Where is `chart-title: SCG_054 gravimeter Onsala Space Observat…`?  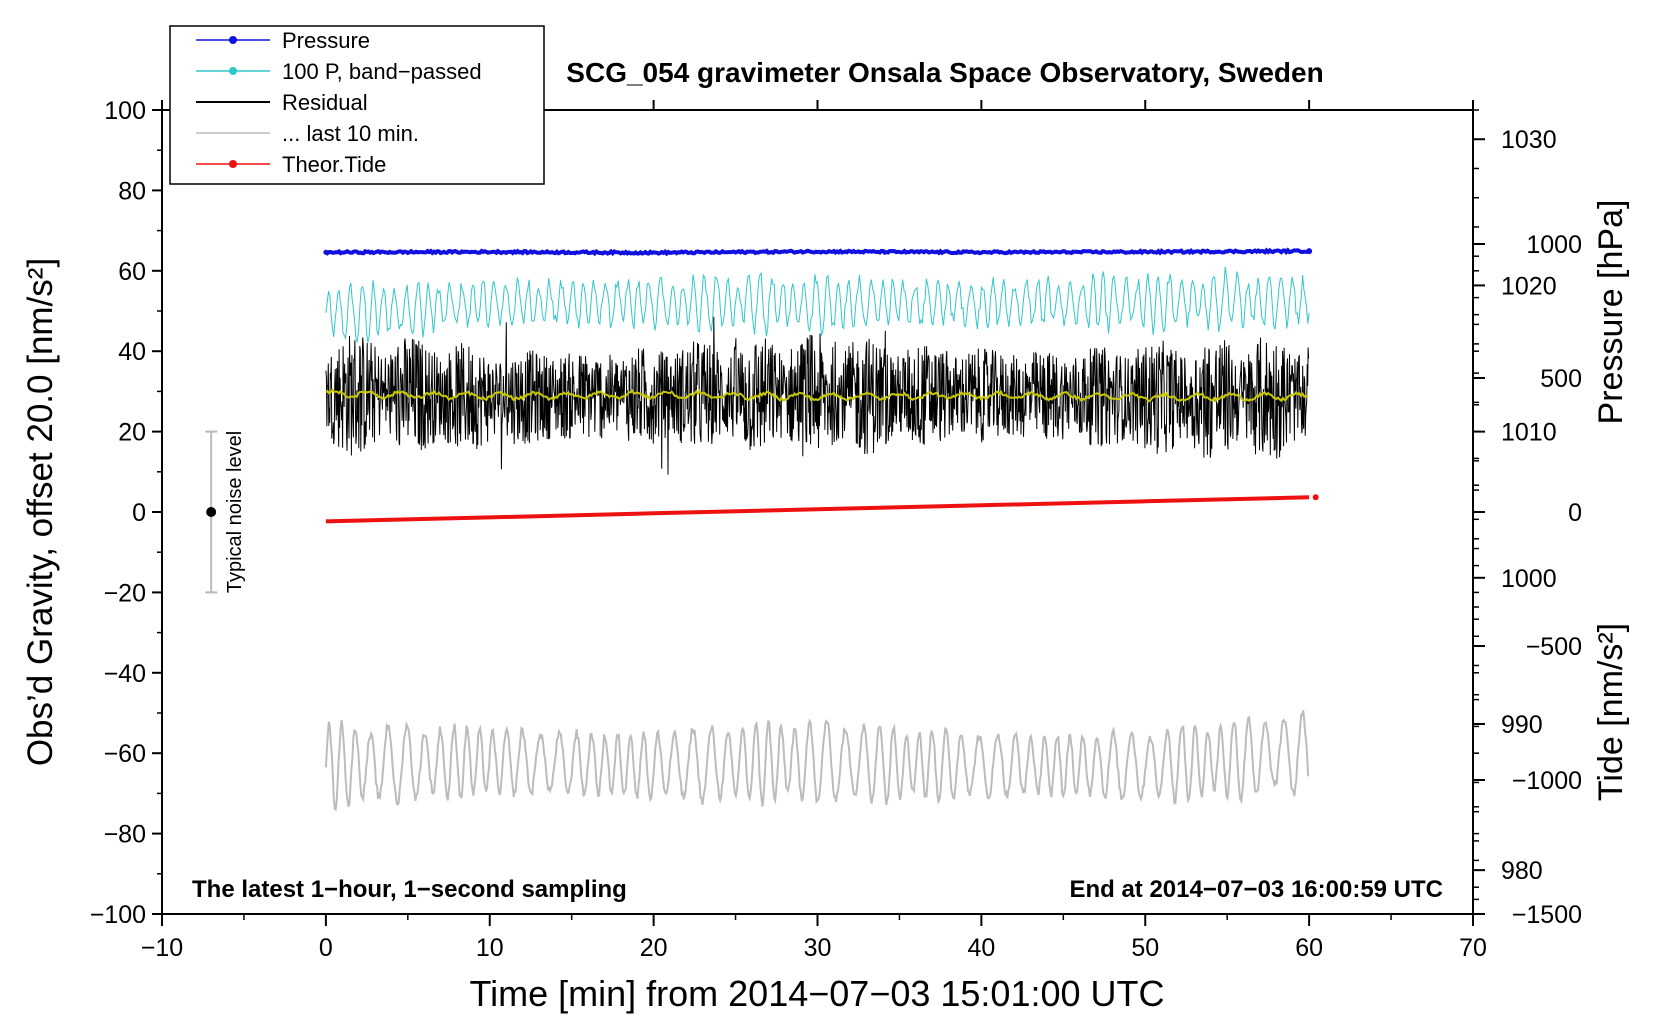 chart-title: SCG_054 gravimeter Onsala Space Observat… is located at coordinates (944, 72).